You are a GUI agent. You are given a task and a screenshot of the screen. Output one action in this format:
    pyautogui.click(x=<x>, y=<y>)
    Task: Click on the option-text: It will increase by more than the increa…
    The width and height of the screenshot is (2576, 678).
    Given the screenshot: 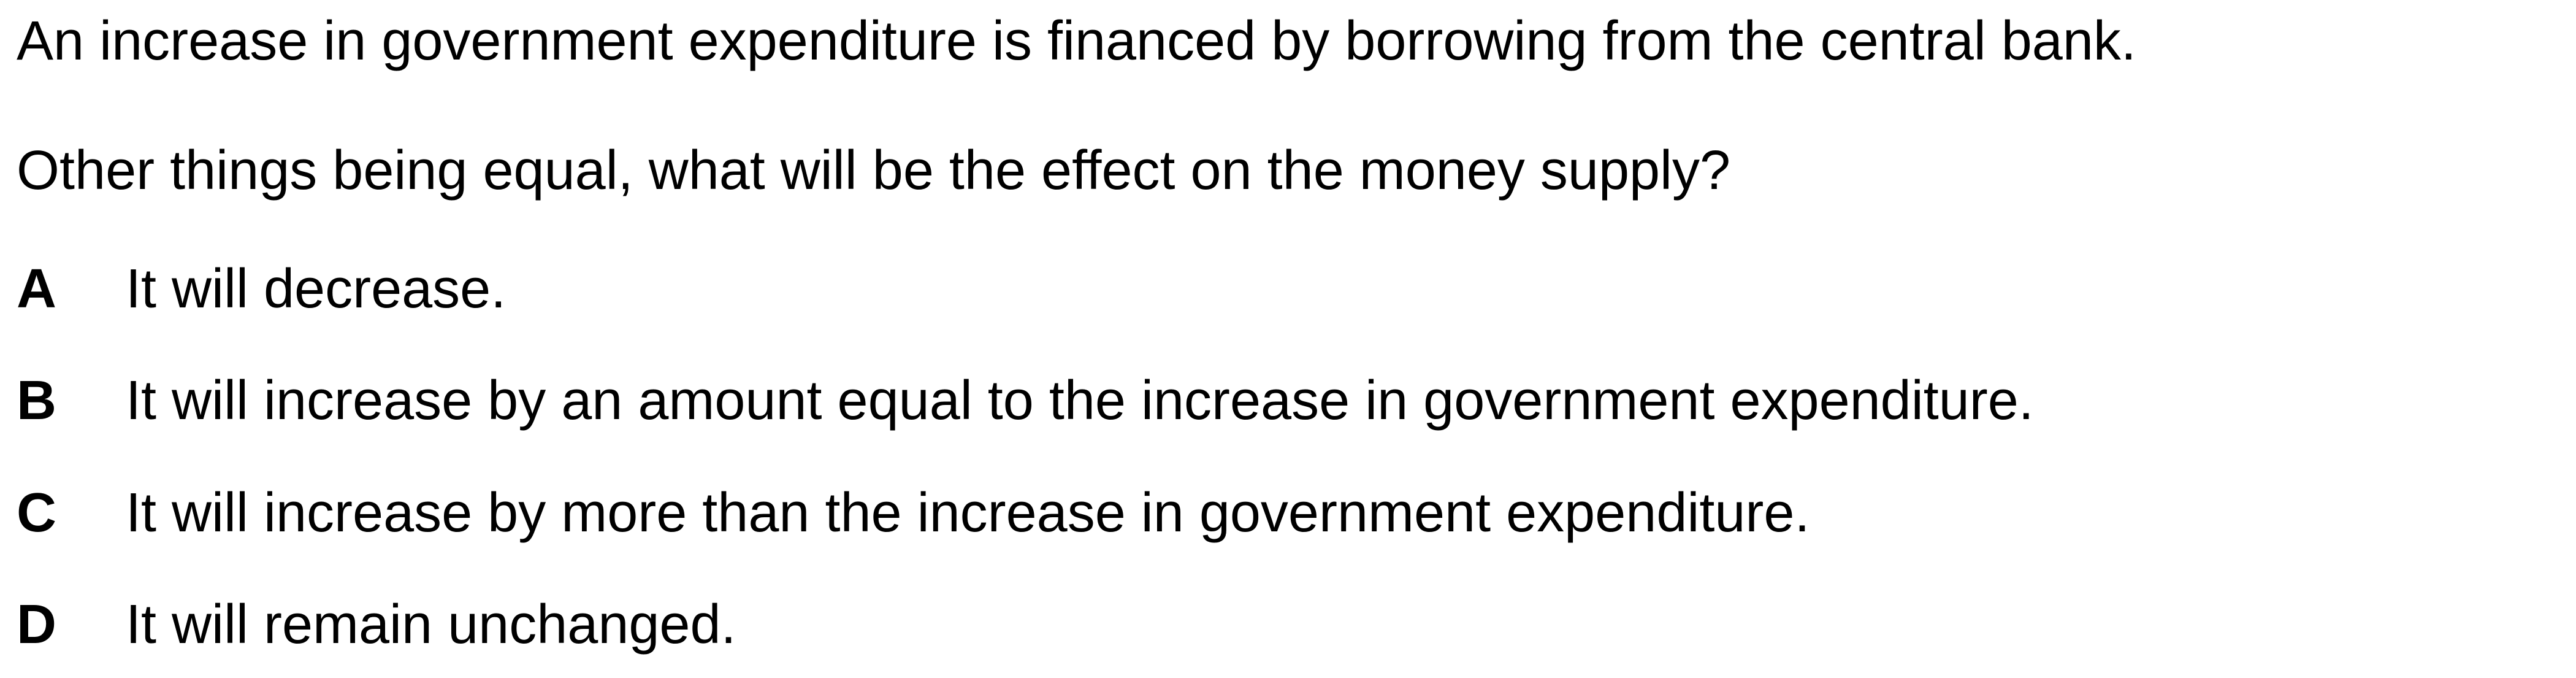 What is the action you would take?
    pyautogui.click(x=968, y=513)
    